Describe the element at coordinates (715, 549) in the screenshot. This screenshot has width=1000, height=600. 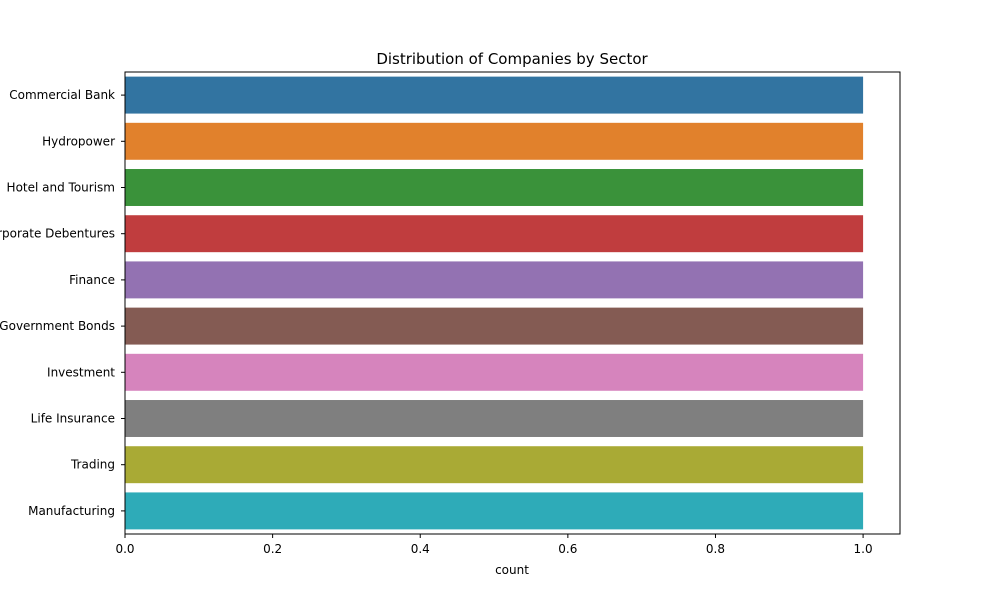
I see `x-tick-label: 0.8` at that location.